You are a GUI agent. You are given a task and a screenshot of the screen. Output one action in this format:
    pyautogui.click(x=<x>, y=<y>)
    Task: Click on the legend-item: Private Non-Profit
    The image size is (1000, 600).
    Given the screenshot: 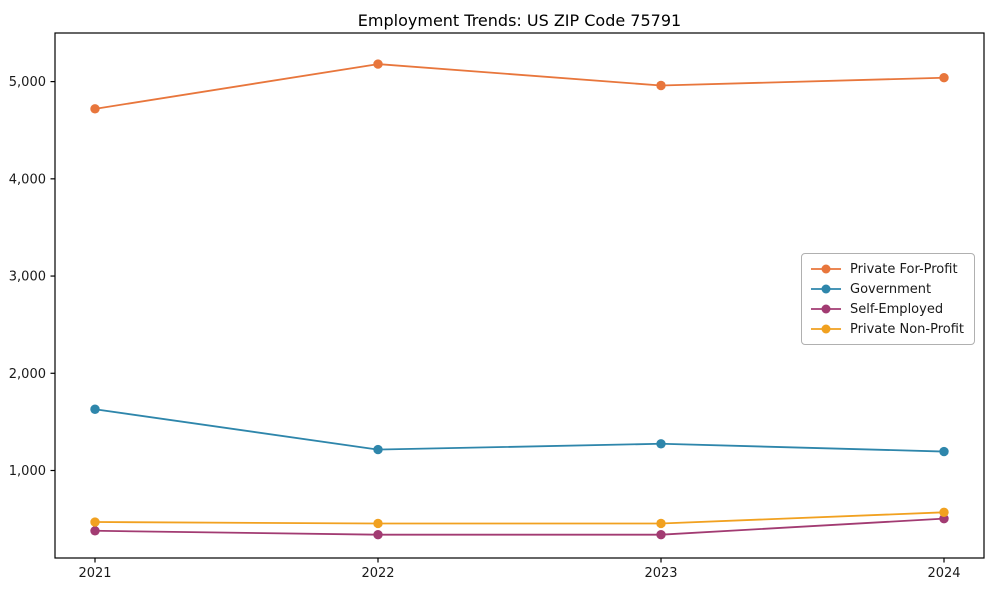 What is the action you would take?
    pyautogui.click(x=887, y=329)
    